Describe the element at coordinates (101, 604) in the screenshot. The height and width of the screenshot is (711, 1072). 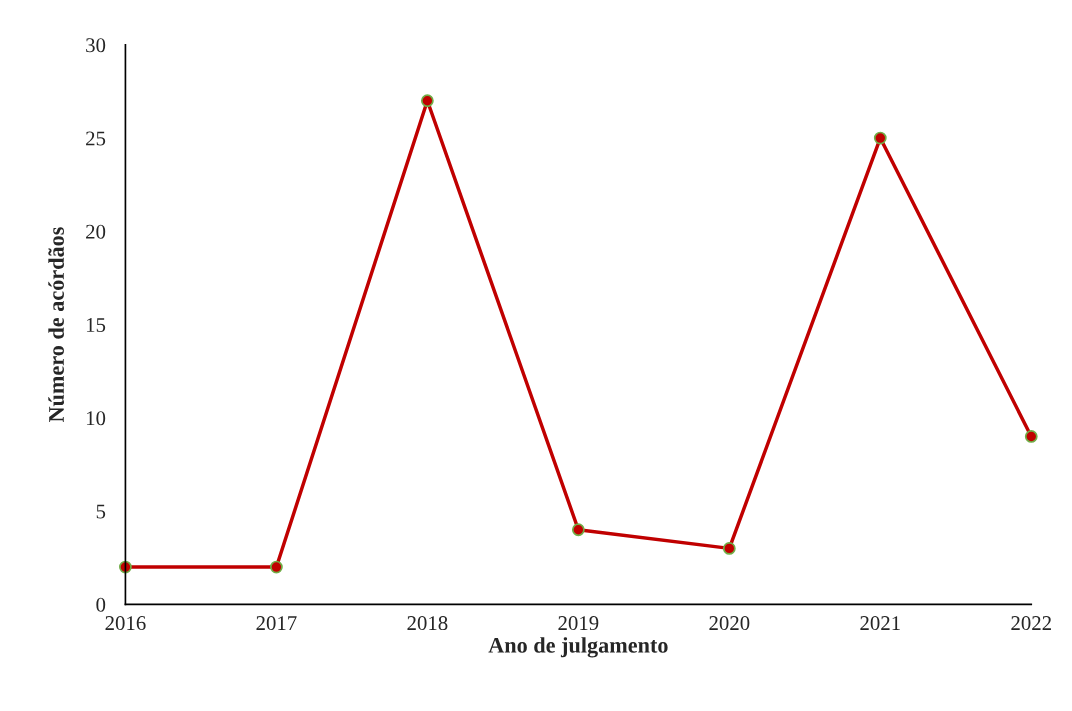
I see `y-tick-label: 0` at that location.